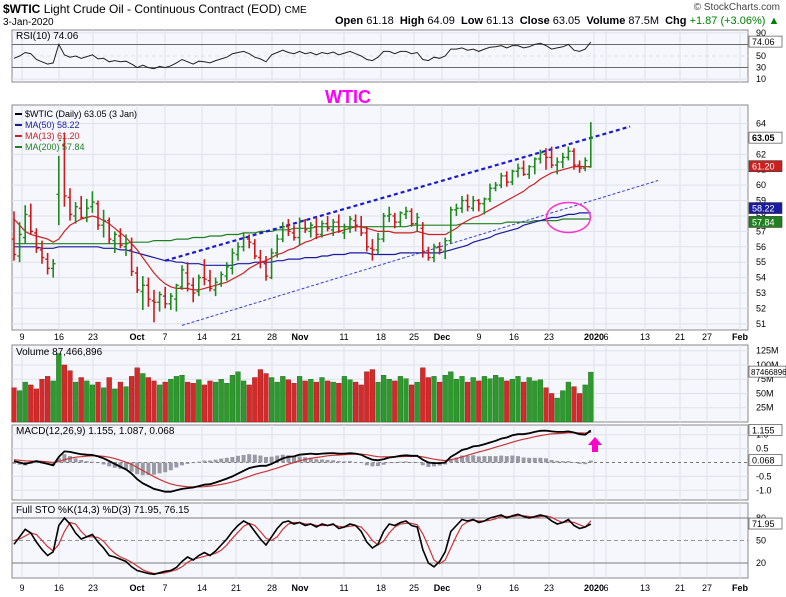 This screenshot has width=786, height=597. What do you see at coordinates (302, 461) in the screenshot?
I see `macd-line` at bounding box center [302, 461].